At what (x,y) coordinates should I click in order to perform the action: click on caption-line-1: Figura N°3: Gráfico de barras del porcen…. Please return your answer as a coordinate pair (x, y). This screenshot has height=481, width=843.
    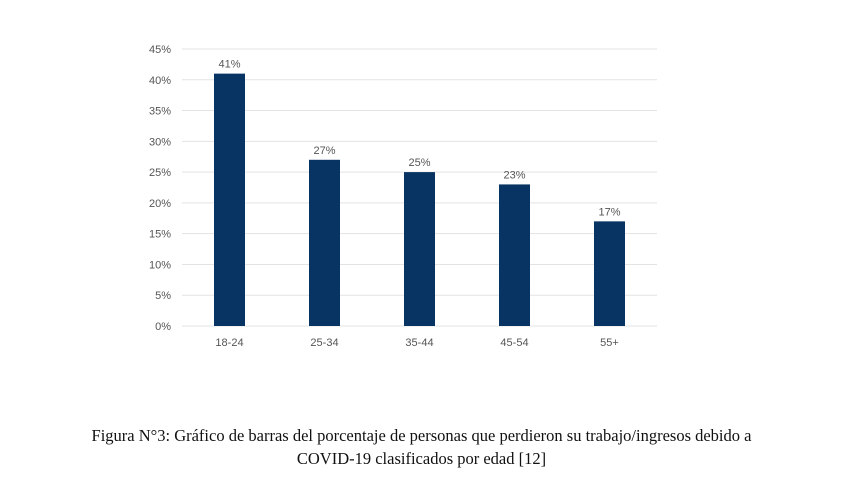
    Looking at the image, I should click on (421, 435).